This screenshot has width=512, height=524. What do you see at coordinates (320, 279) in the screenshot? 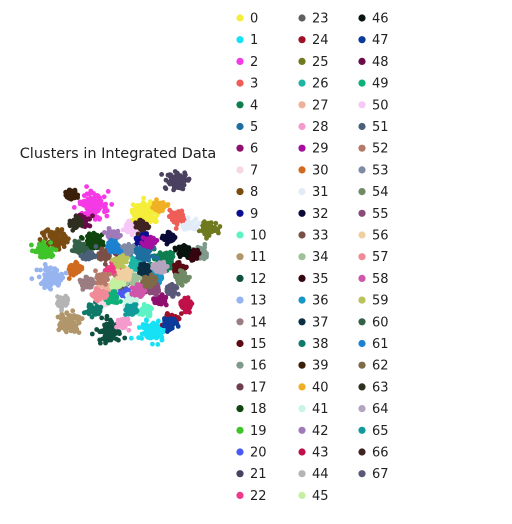
I see `legend-label-35: 35` at bounding box center [320, 279].